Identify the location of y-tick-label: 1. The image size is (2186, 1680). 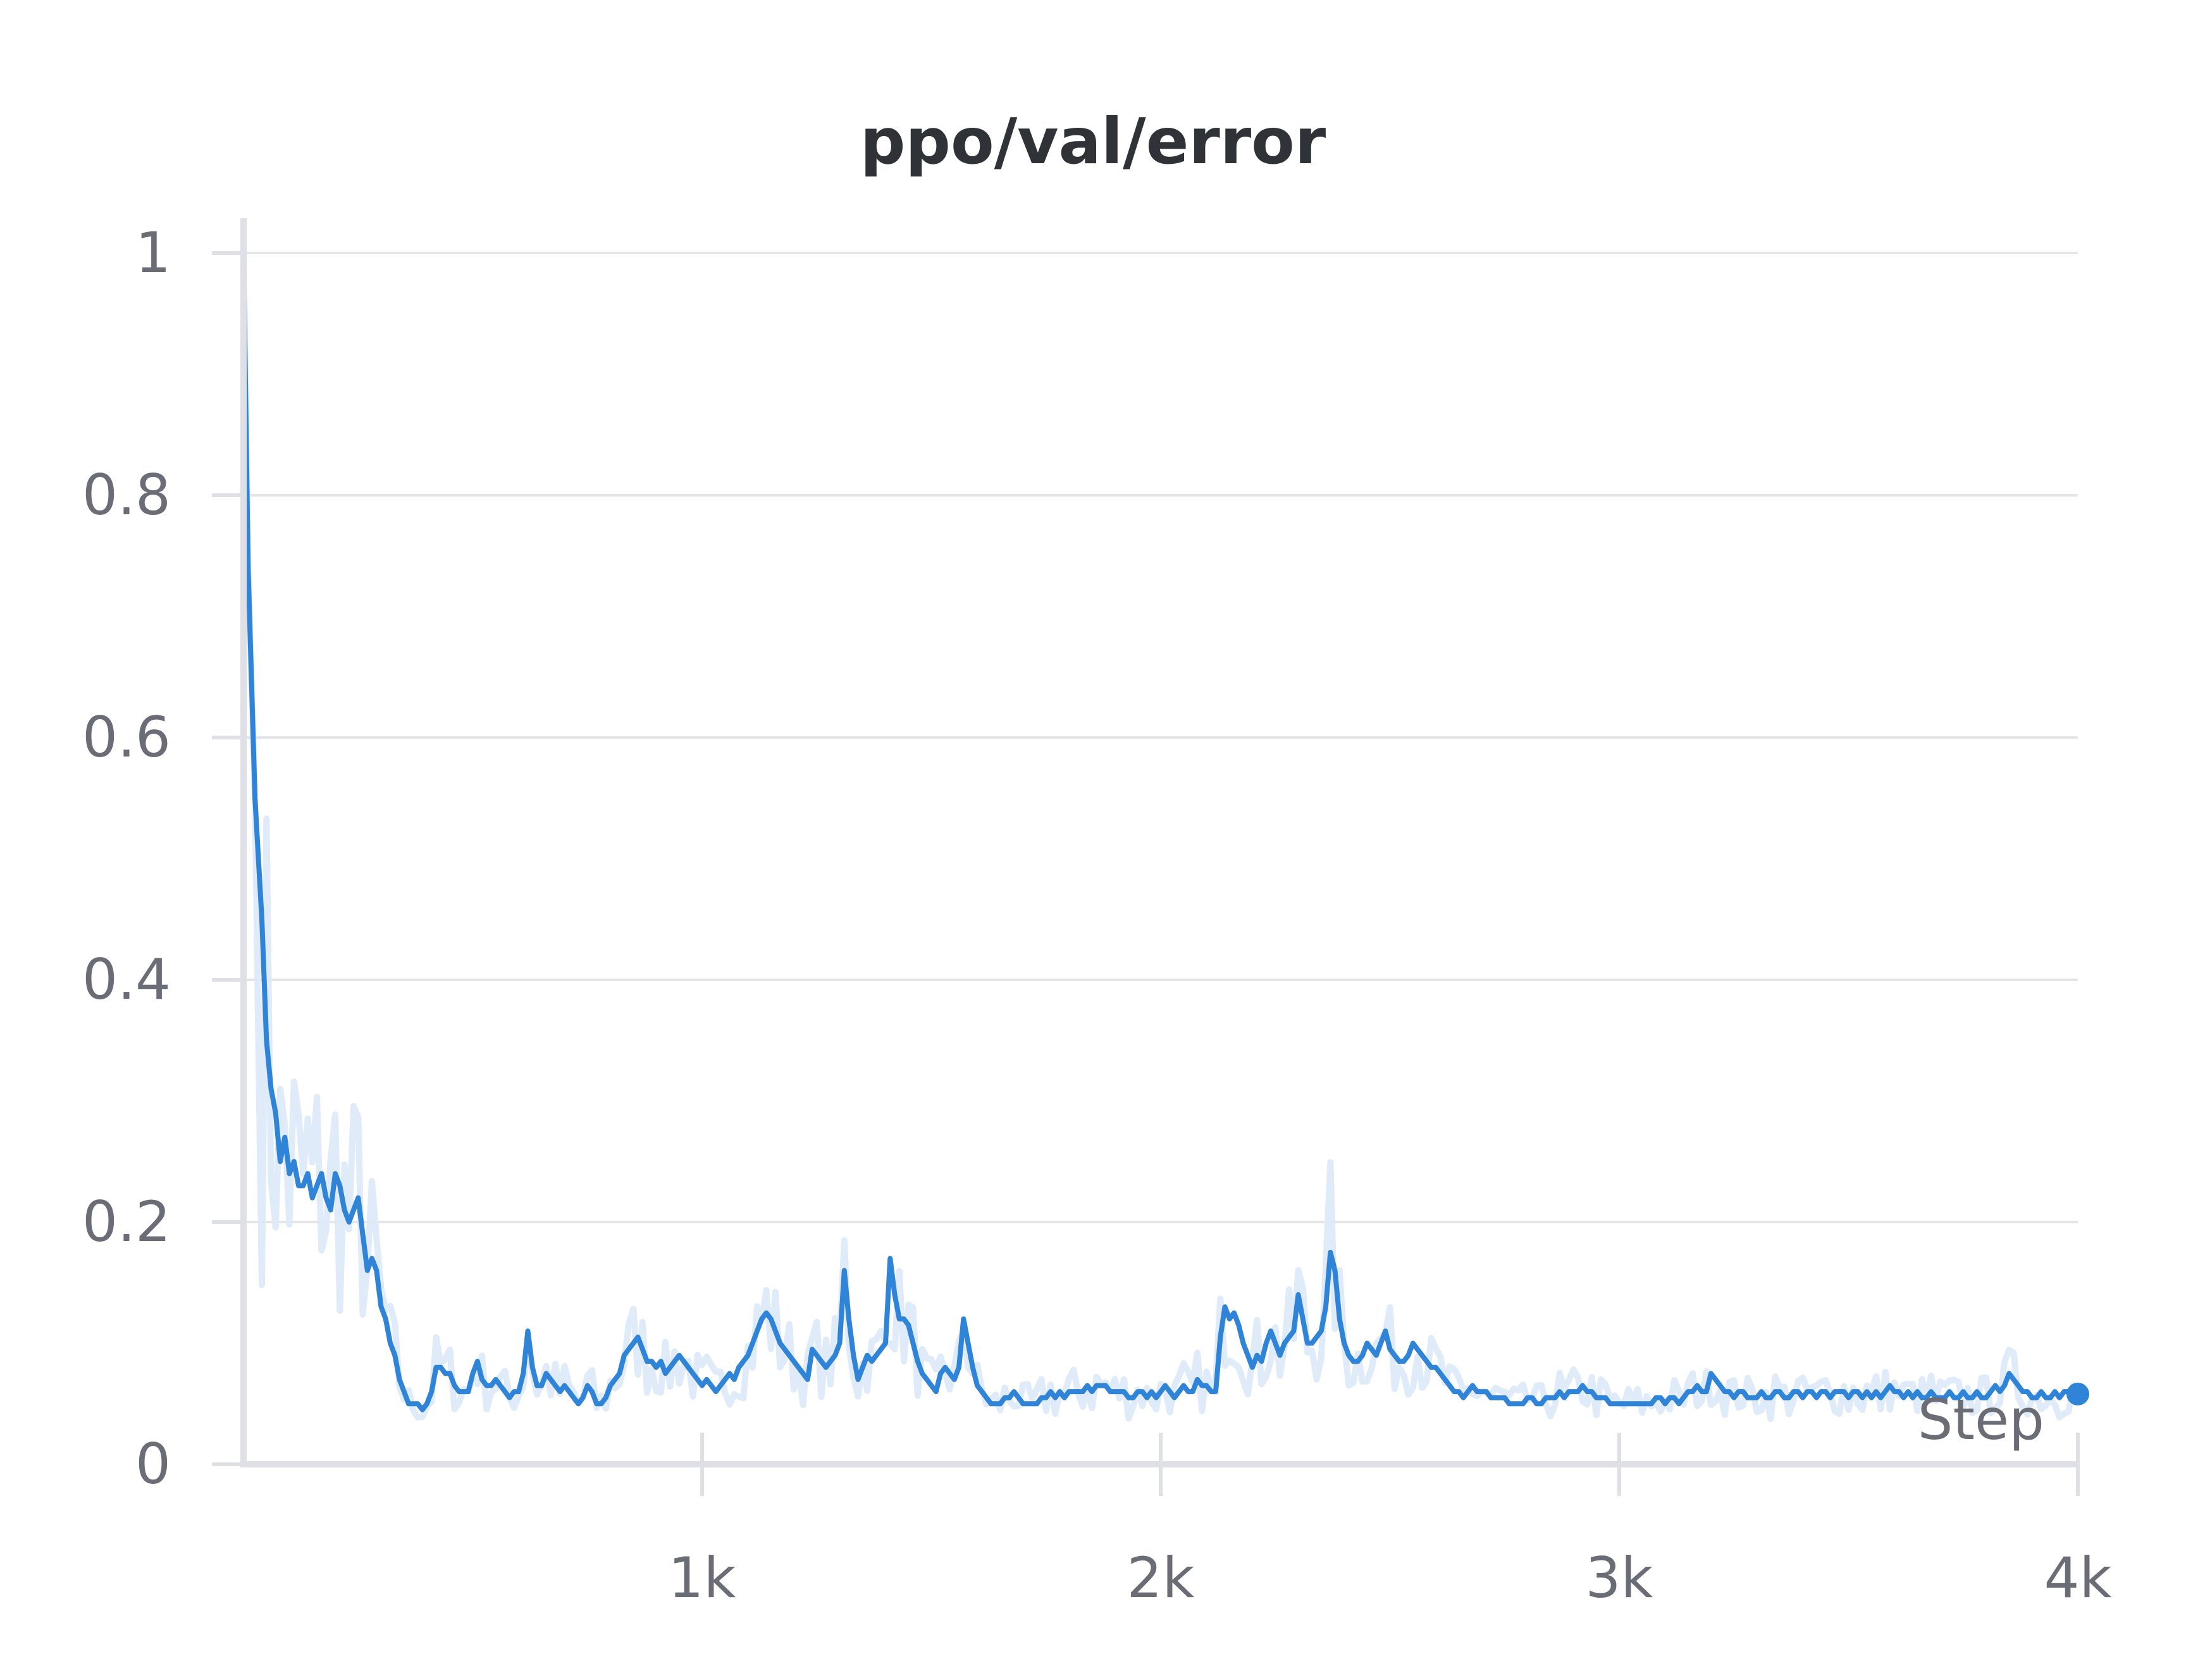
(153, 252).